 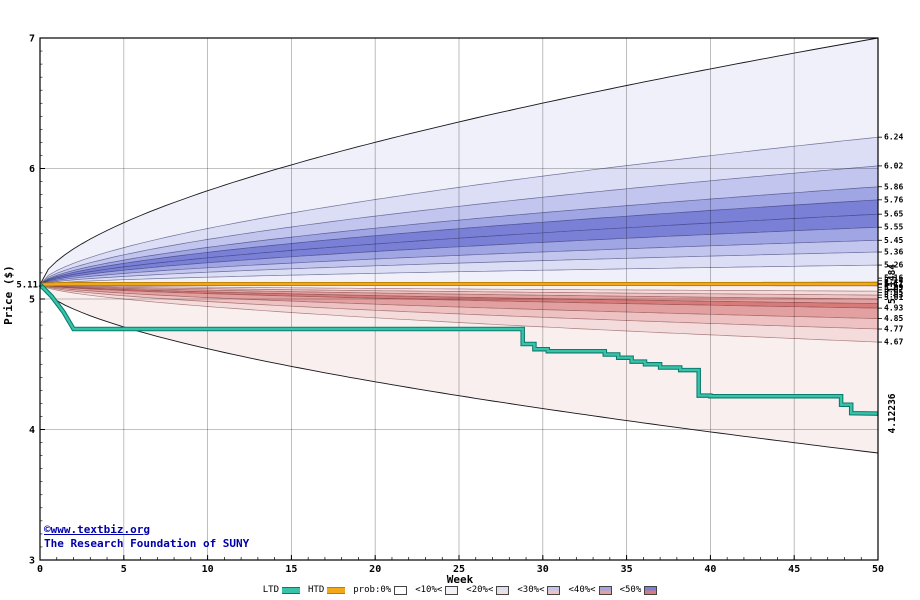 I want to click on start-price-label: 5.11, so click(x=27, y=286).